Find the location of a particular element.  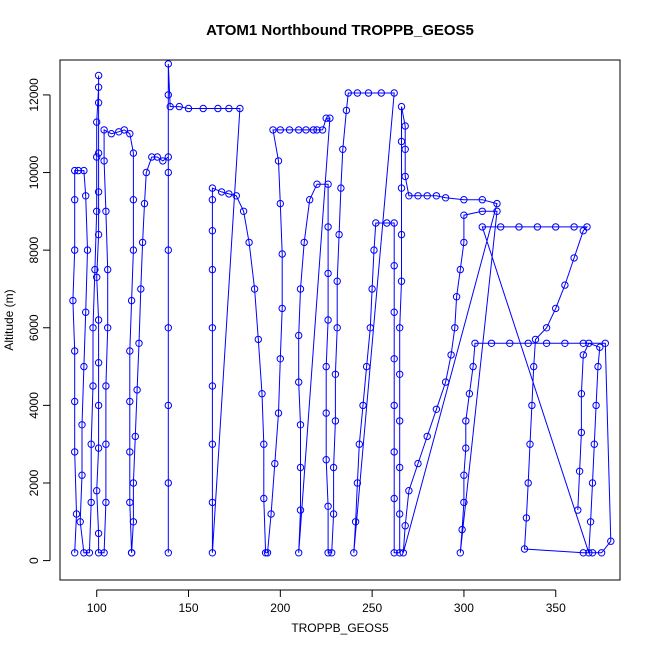

x-axis-label: TROPPB_GEOS5 is located at coordinates (340, 628).